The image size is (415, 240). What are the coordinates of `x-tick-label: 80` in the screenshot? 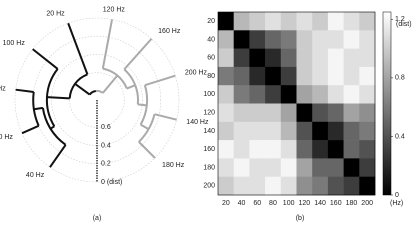 It's located at (273, 203).